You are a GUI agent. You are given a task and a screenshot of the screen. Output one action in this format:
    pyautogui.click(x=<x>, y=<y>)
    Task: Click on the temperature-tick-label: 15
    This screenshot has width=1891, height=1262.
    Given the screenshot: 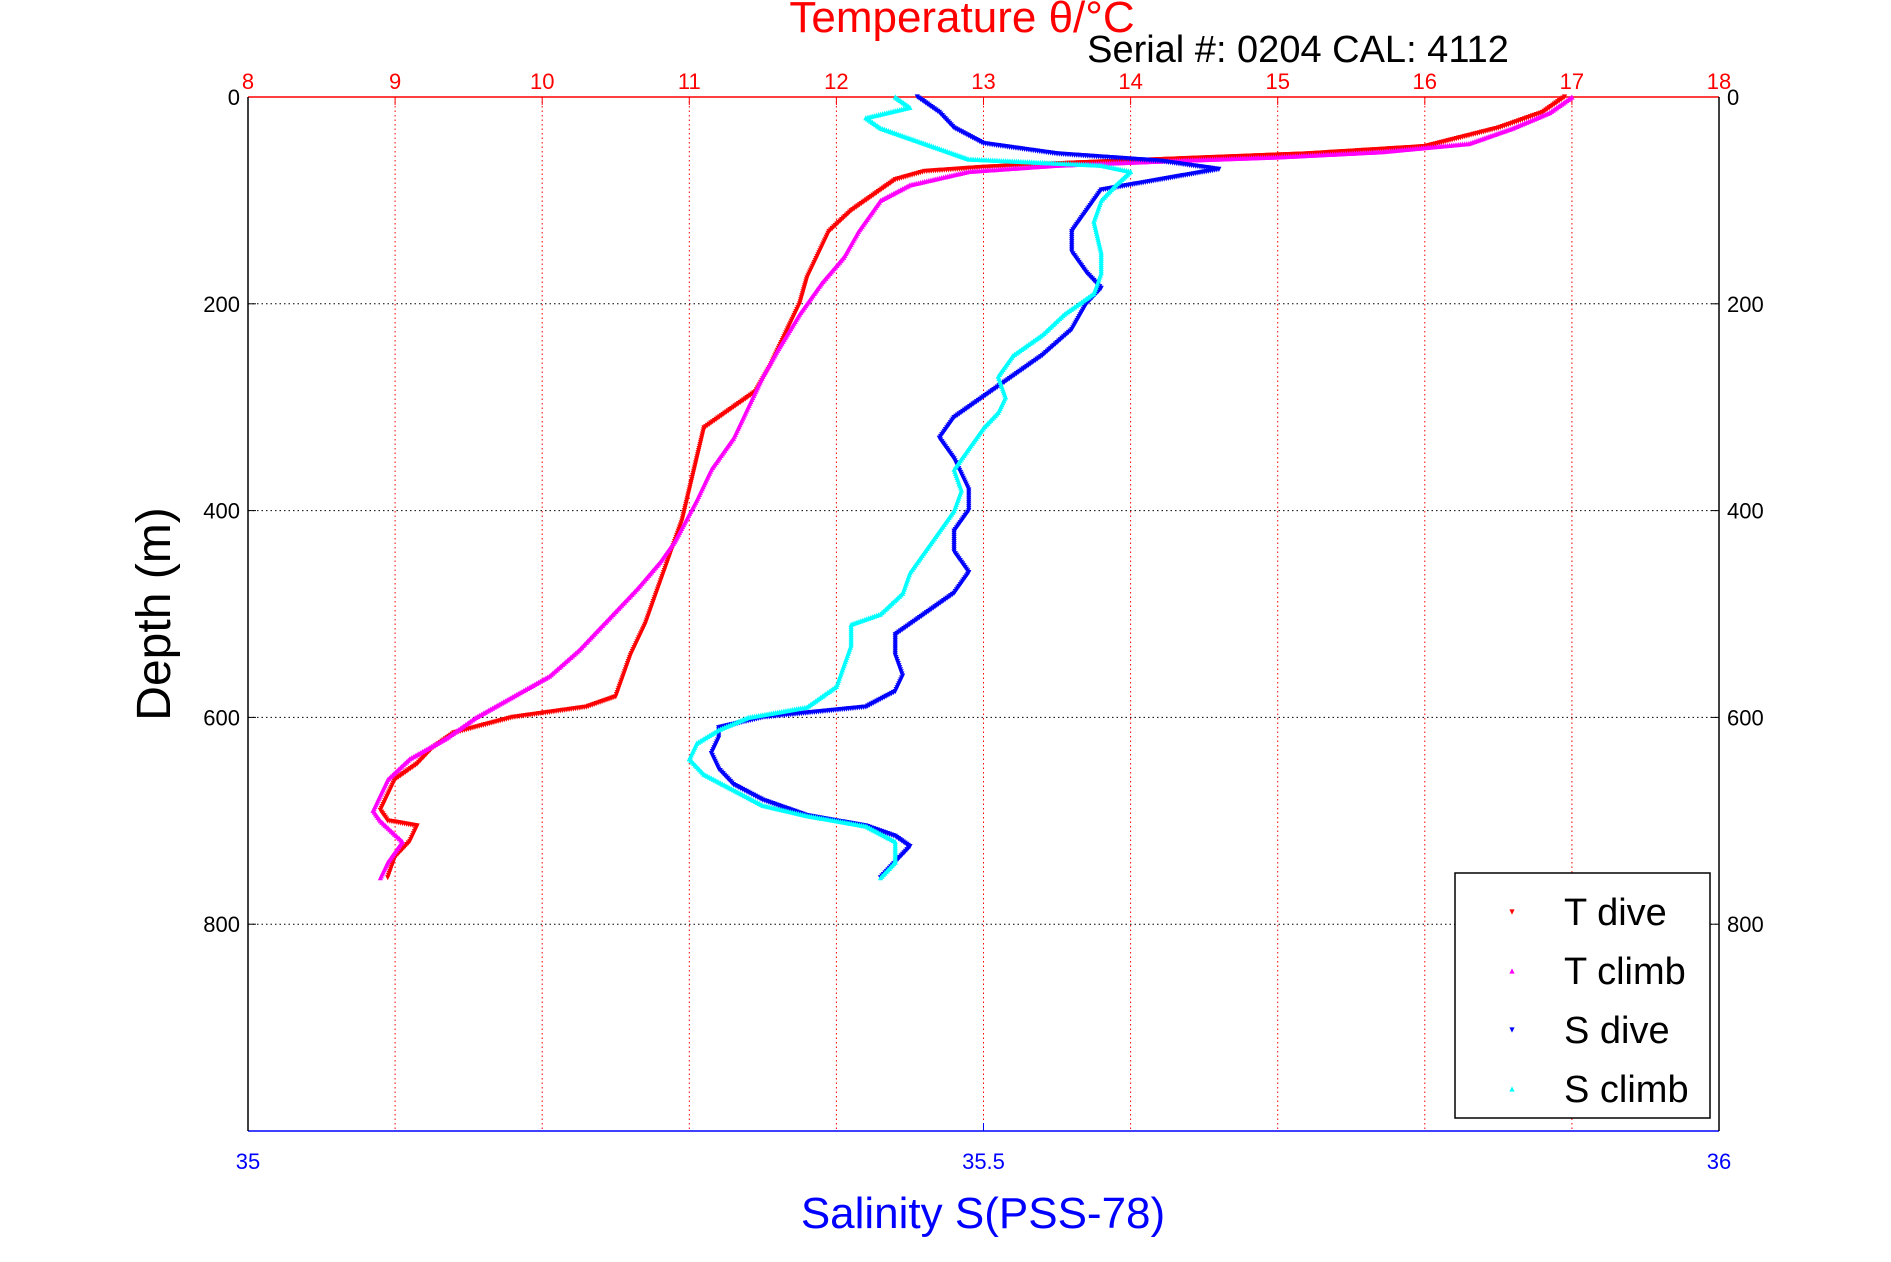 What is the action you would take?
    pyautogui.click(x=1277, y=81)
    